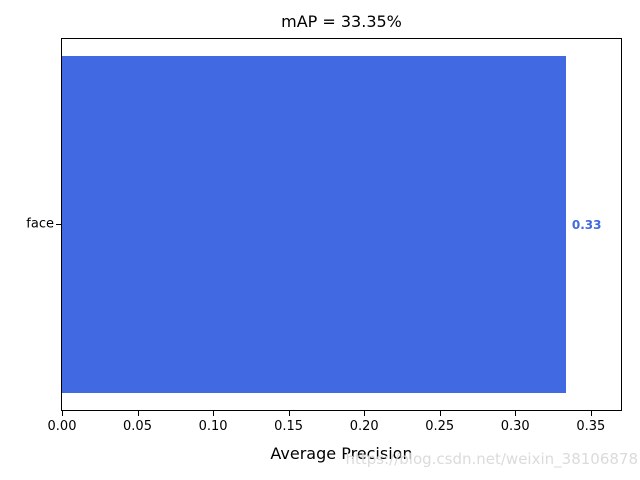 This screenshot has width=640, height=480. I want to click on y-tick-label-face: face, so click(40, 224).